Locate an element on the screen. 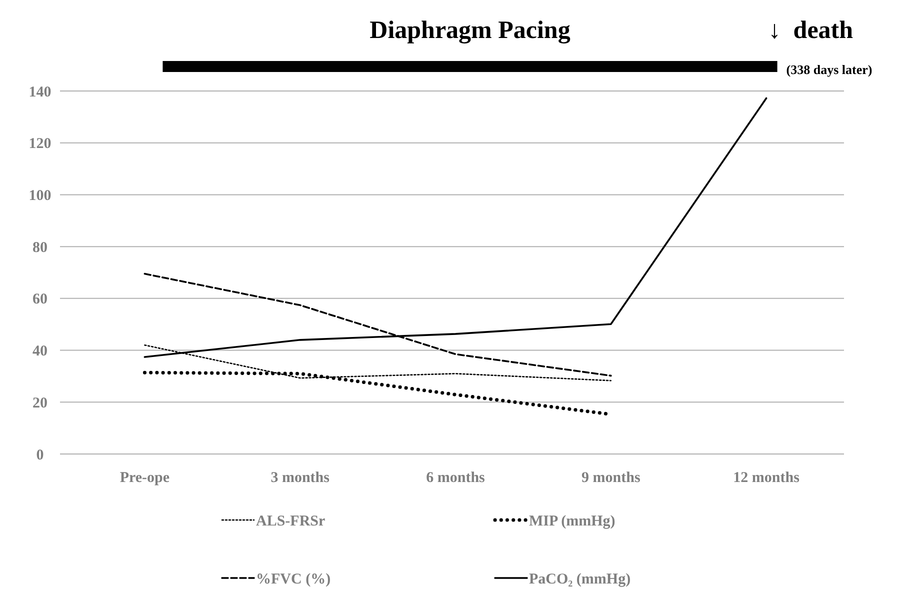  legend-label: ALS-FRSr is located at coordinates (291, 521).